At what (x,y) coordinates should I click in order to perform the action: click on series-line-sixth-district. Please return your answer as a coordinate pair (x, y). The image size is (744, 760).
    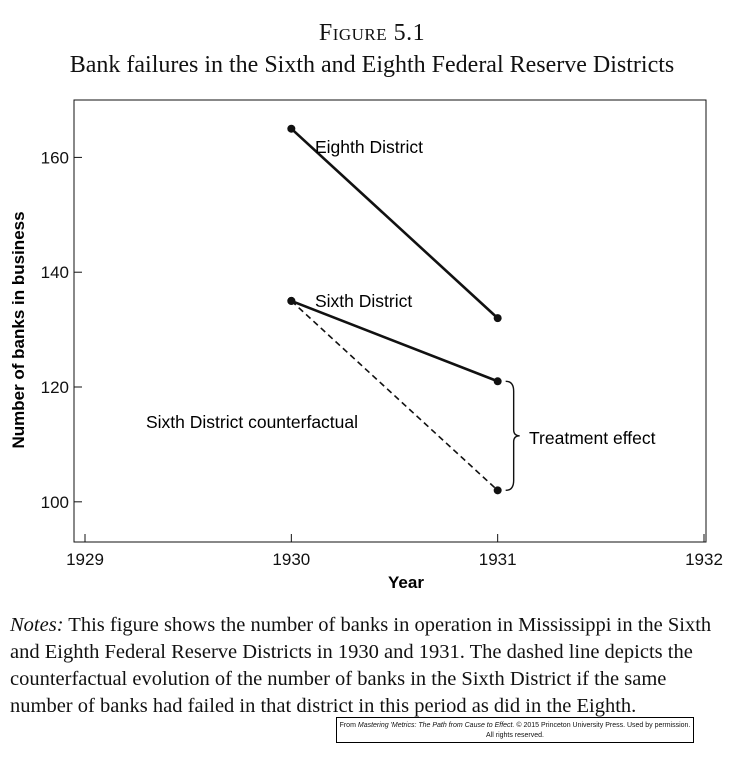
    Looking at the image, I should click on (394, 341).